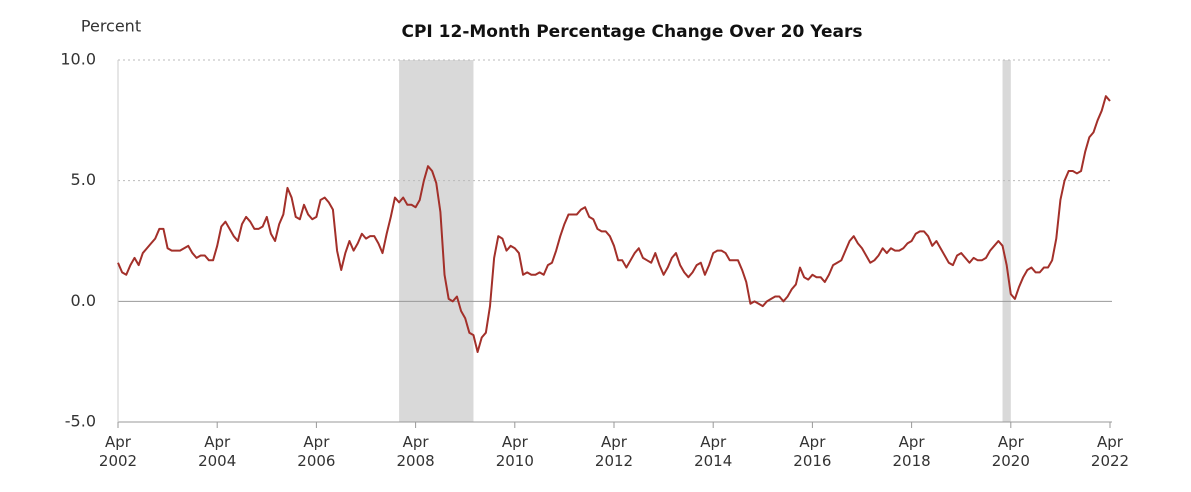 The image size is (1191, 492). What do you see at coordinates (514, 451) in the screenshot?
I see `x-tick-label: Apr 2010` at bounding box center [514, 451].